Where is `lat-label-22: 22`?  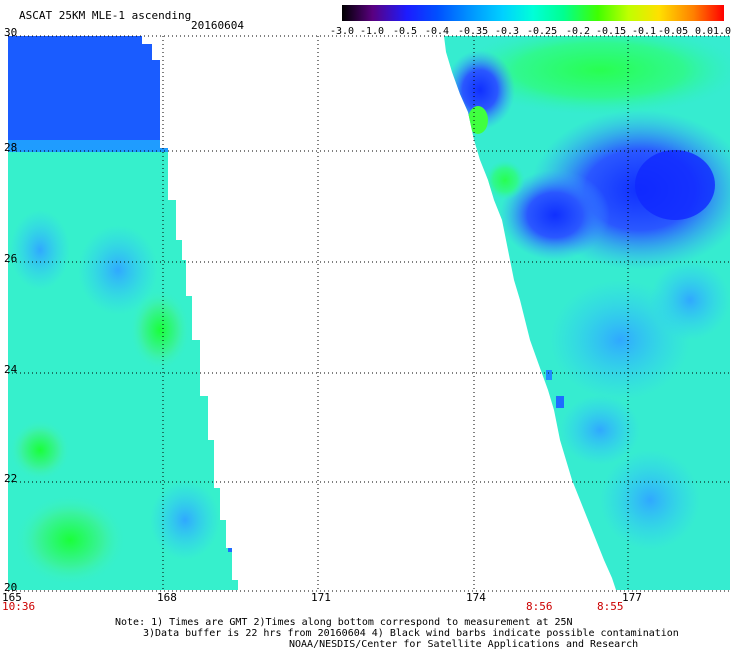 lat-label-22: 22 is located at coordinates (11, 478).